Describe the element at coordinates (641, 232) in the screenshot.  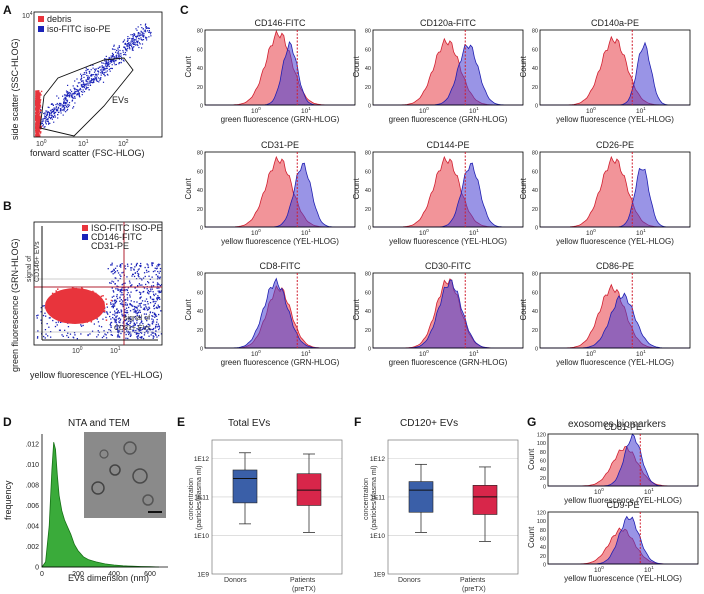
I see `histogram-xtick: 10¹` at that location.